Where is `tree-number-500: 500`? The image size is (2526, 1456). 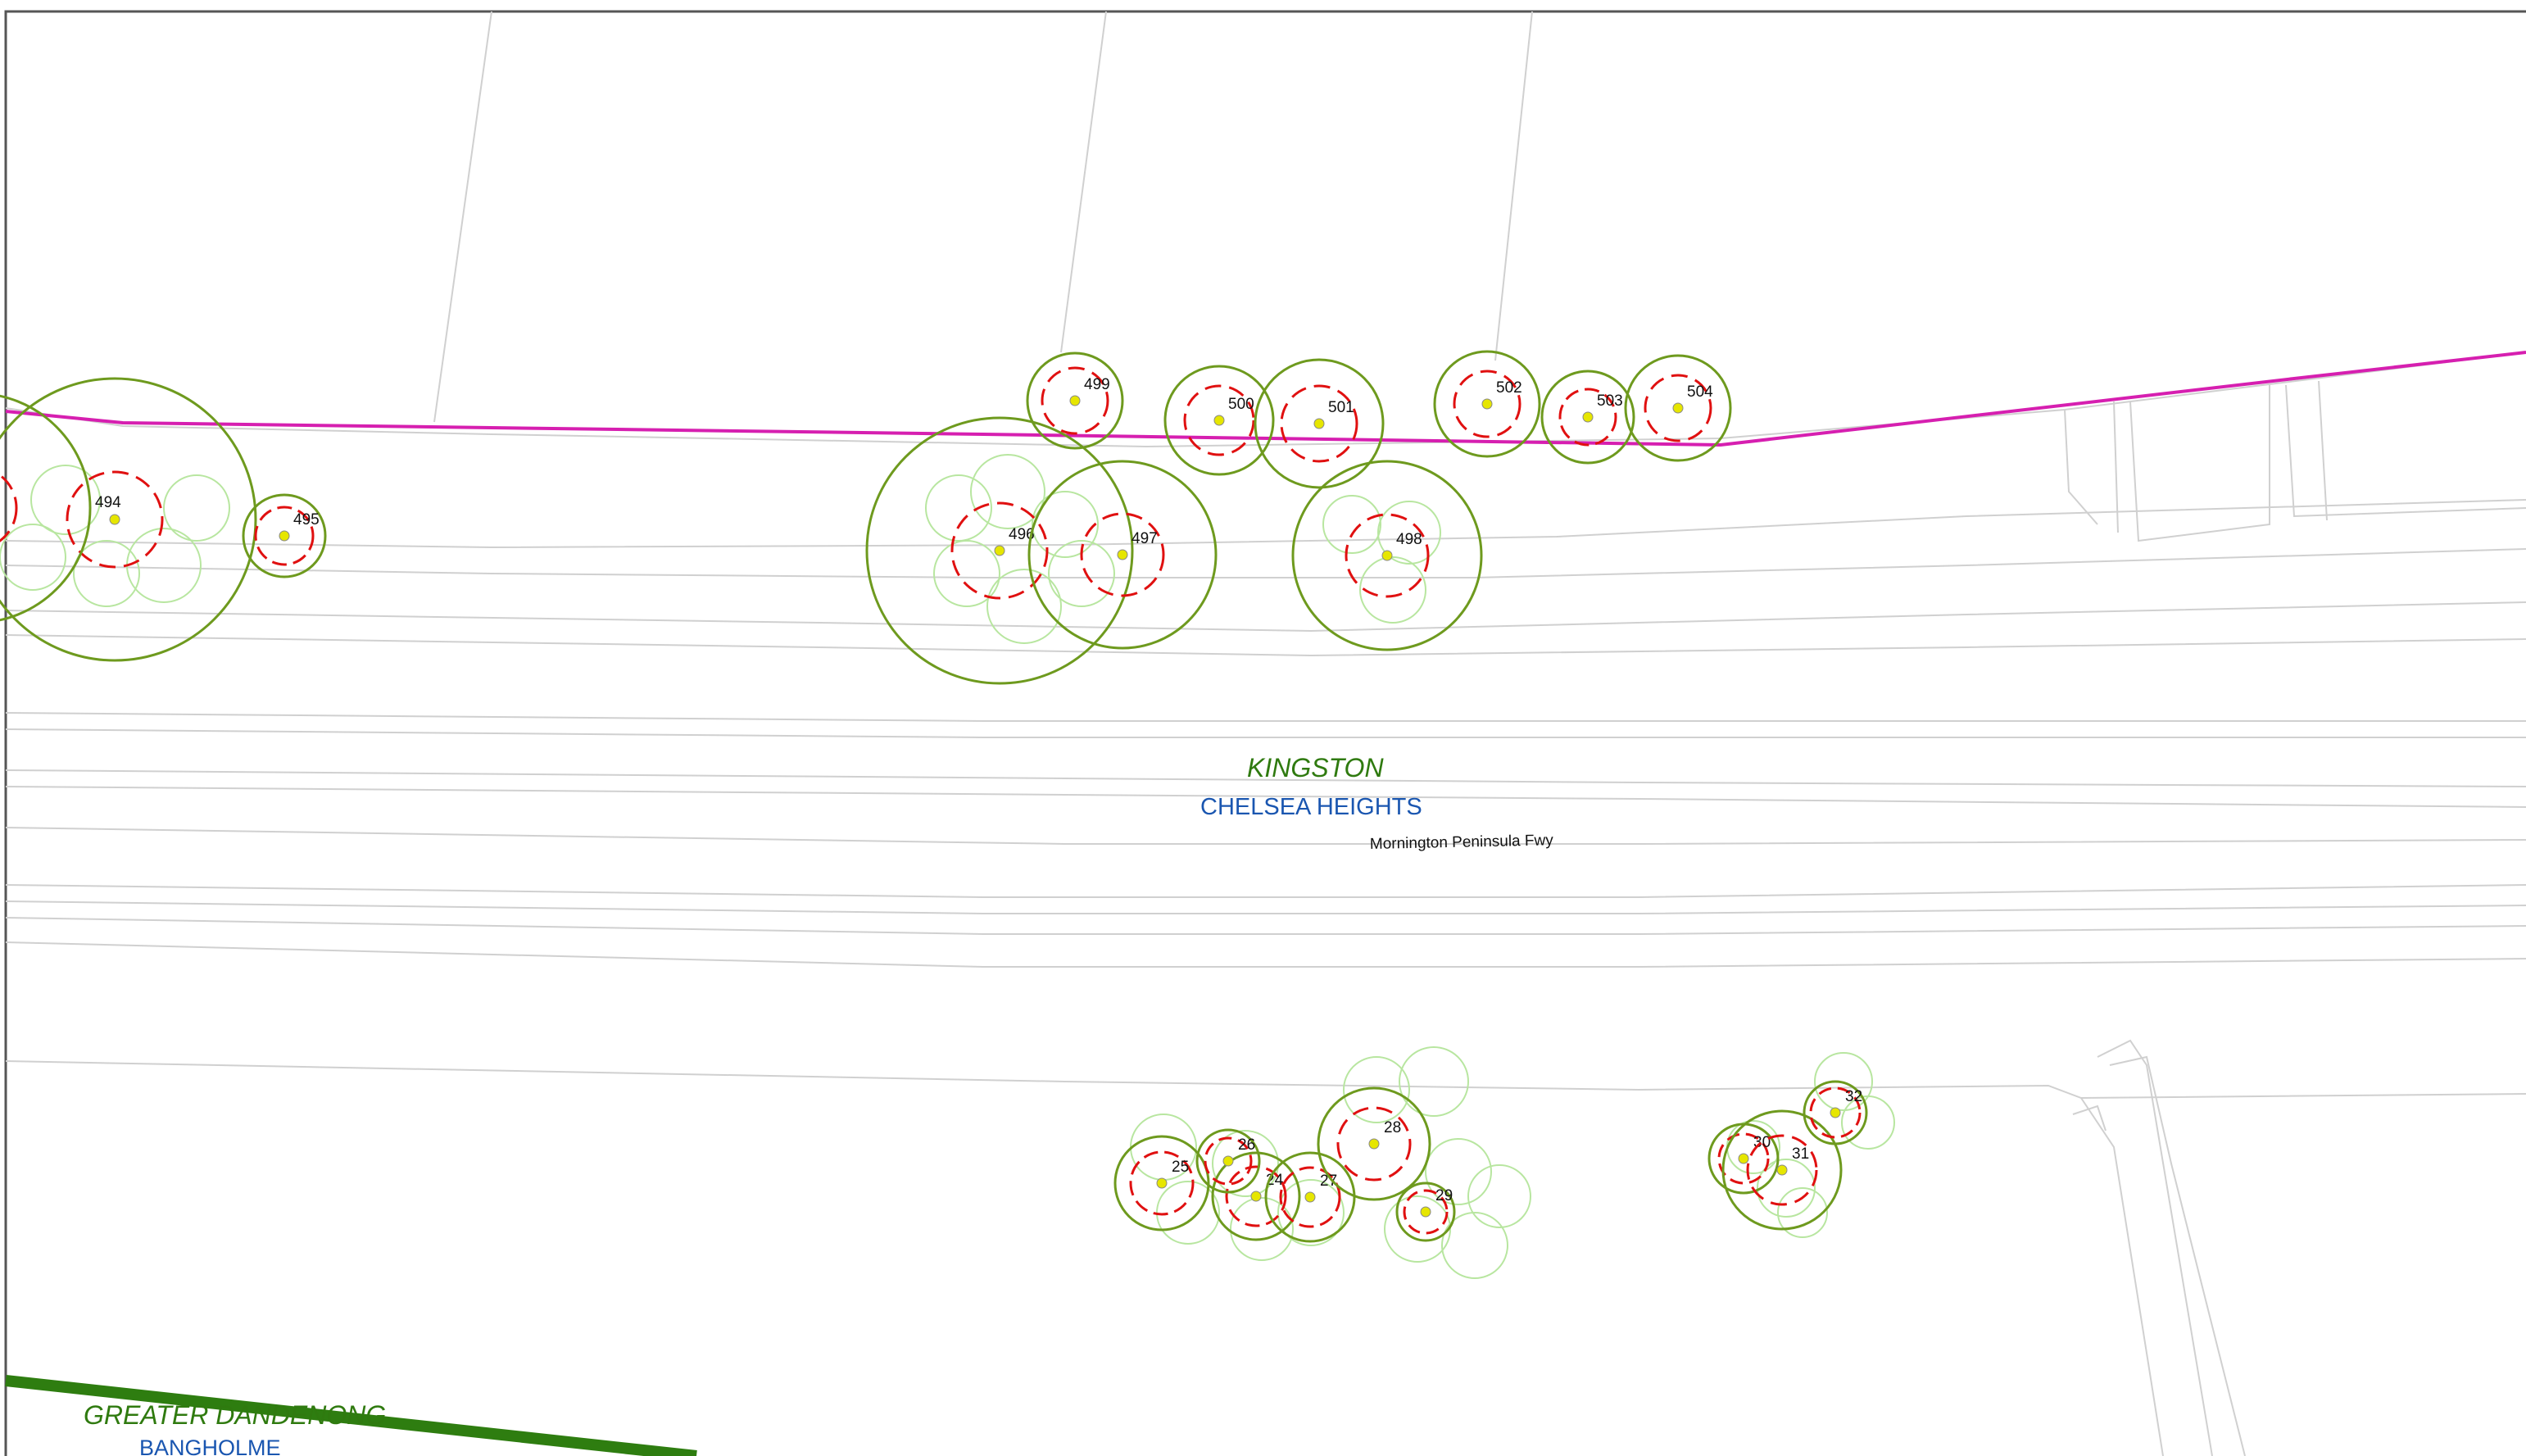 tree-number-500: 500 is located at coordinates (1241, 405).